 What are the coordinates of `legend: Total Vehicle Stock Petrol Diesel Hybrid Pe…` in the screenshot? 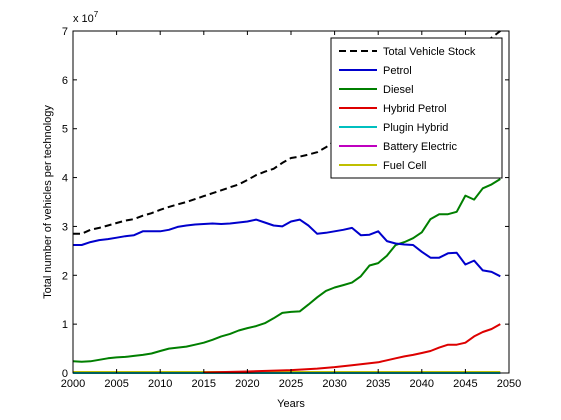 It's located at (416, 108).